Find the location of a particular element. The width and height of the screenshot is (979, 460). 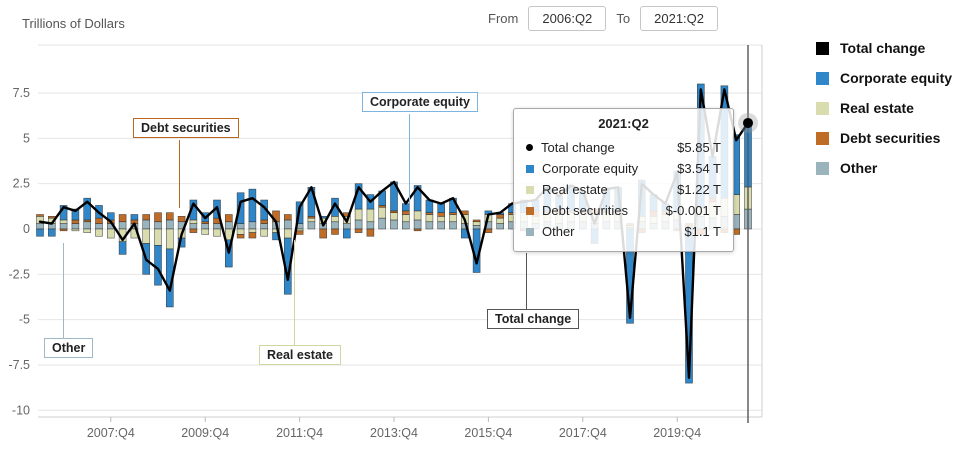

tooltip-row-total-change: Total change $5.85 T is located at coordinates (623, 147).